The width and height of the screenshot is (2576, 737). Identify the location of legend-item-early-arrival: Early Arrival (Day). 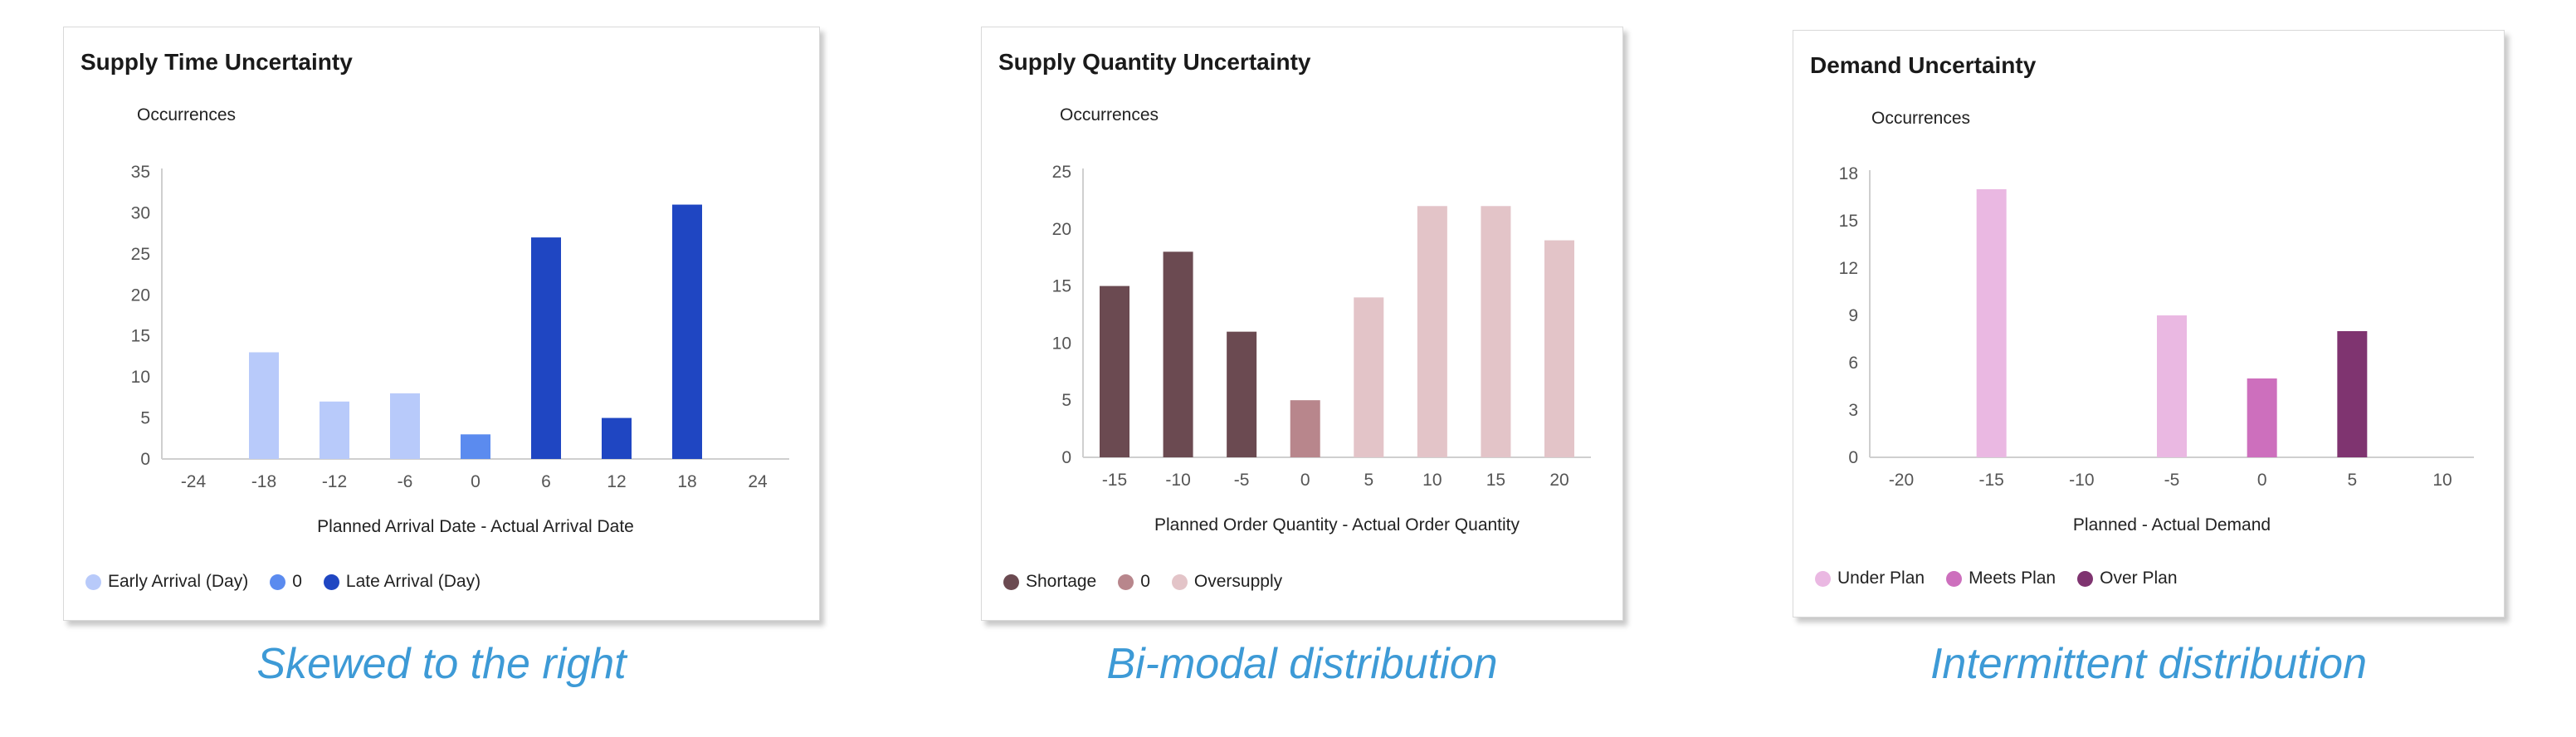
(167, 582).